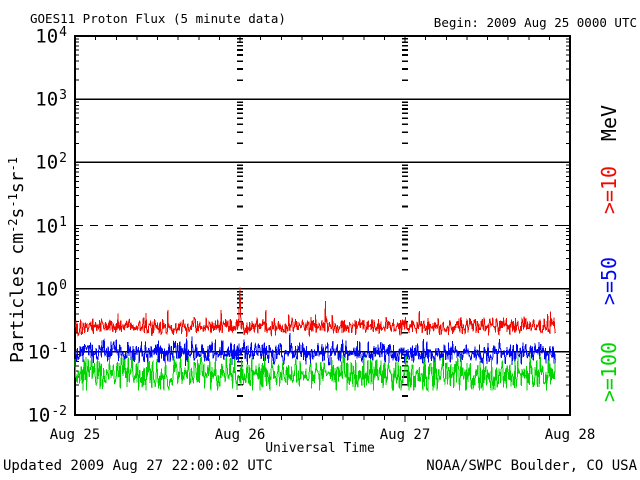 The image size is (640, 480). I want to click on series->=100, so click(315, 373).